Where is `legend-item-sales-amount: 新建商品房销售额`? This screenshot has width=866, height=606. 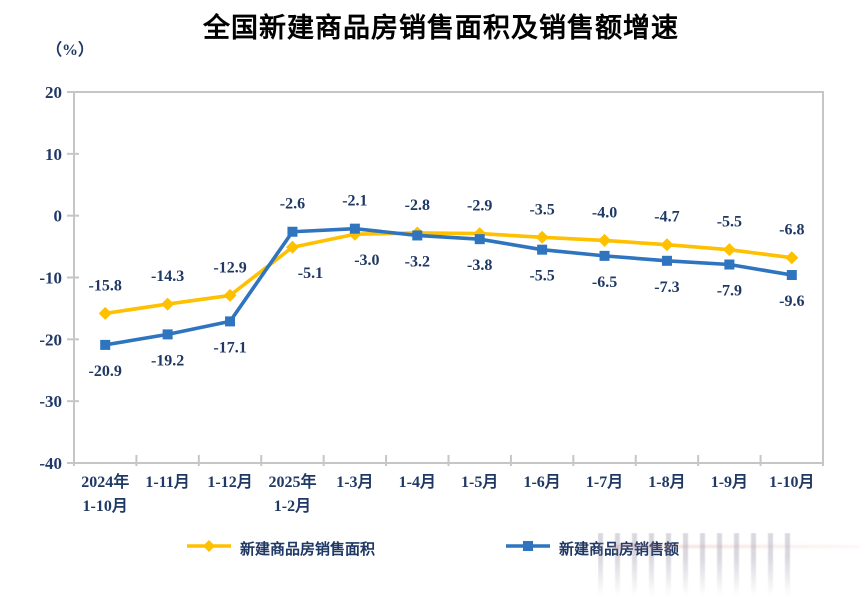
legend-item-sales-amount: 新建商品房销售额 is located at coordinates (592, 548).